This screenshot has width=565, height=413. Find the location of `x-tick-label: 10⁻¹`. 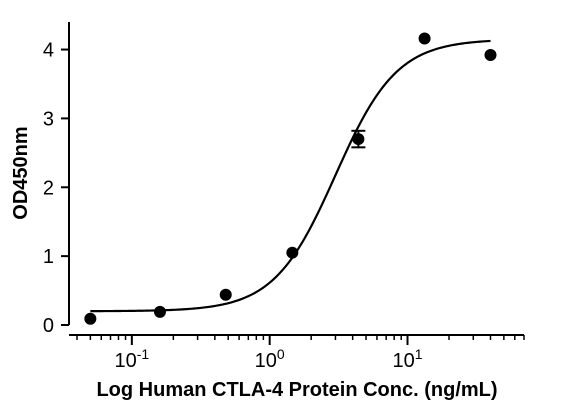

x-tick-label: 10⁻¹ is located at coordinates (131, 359).